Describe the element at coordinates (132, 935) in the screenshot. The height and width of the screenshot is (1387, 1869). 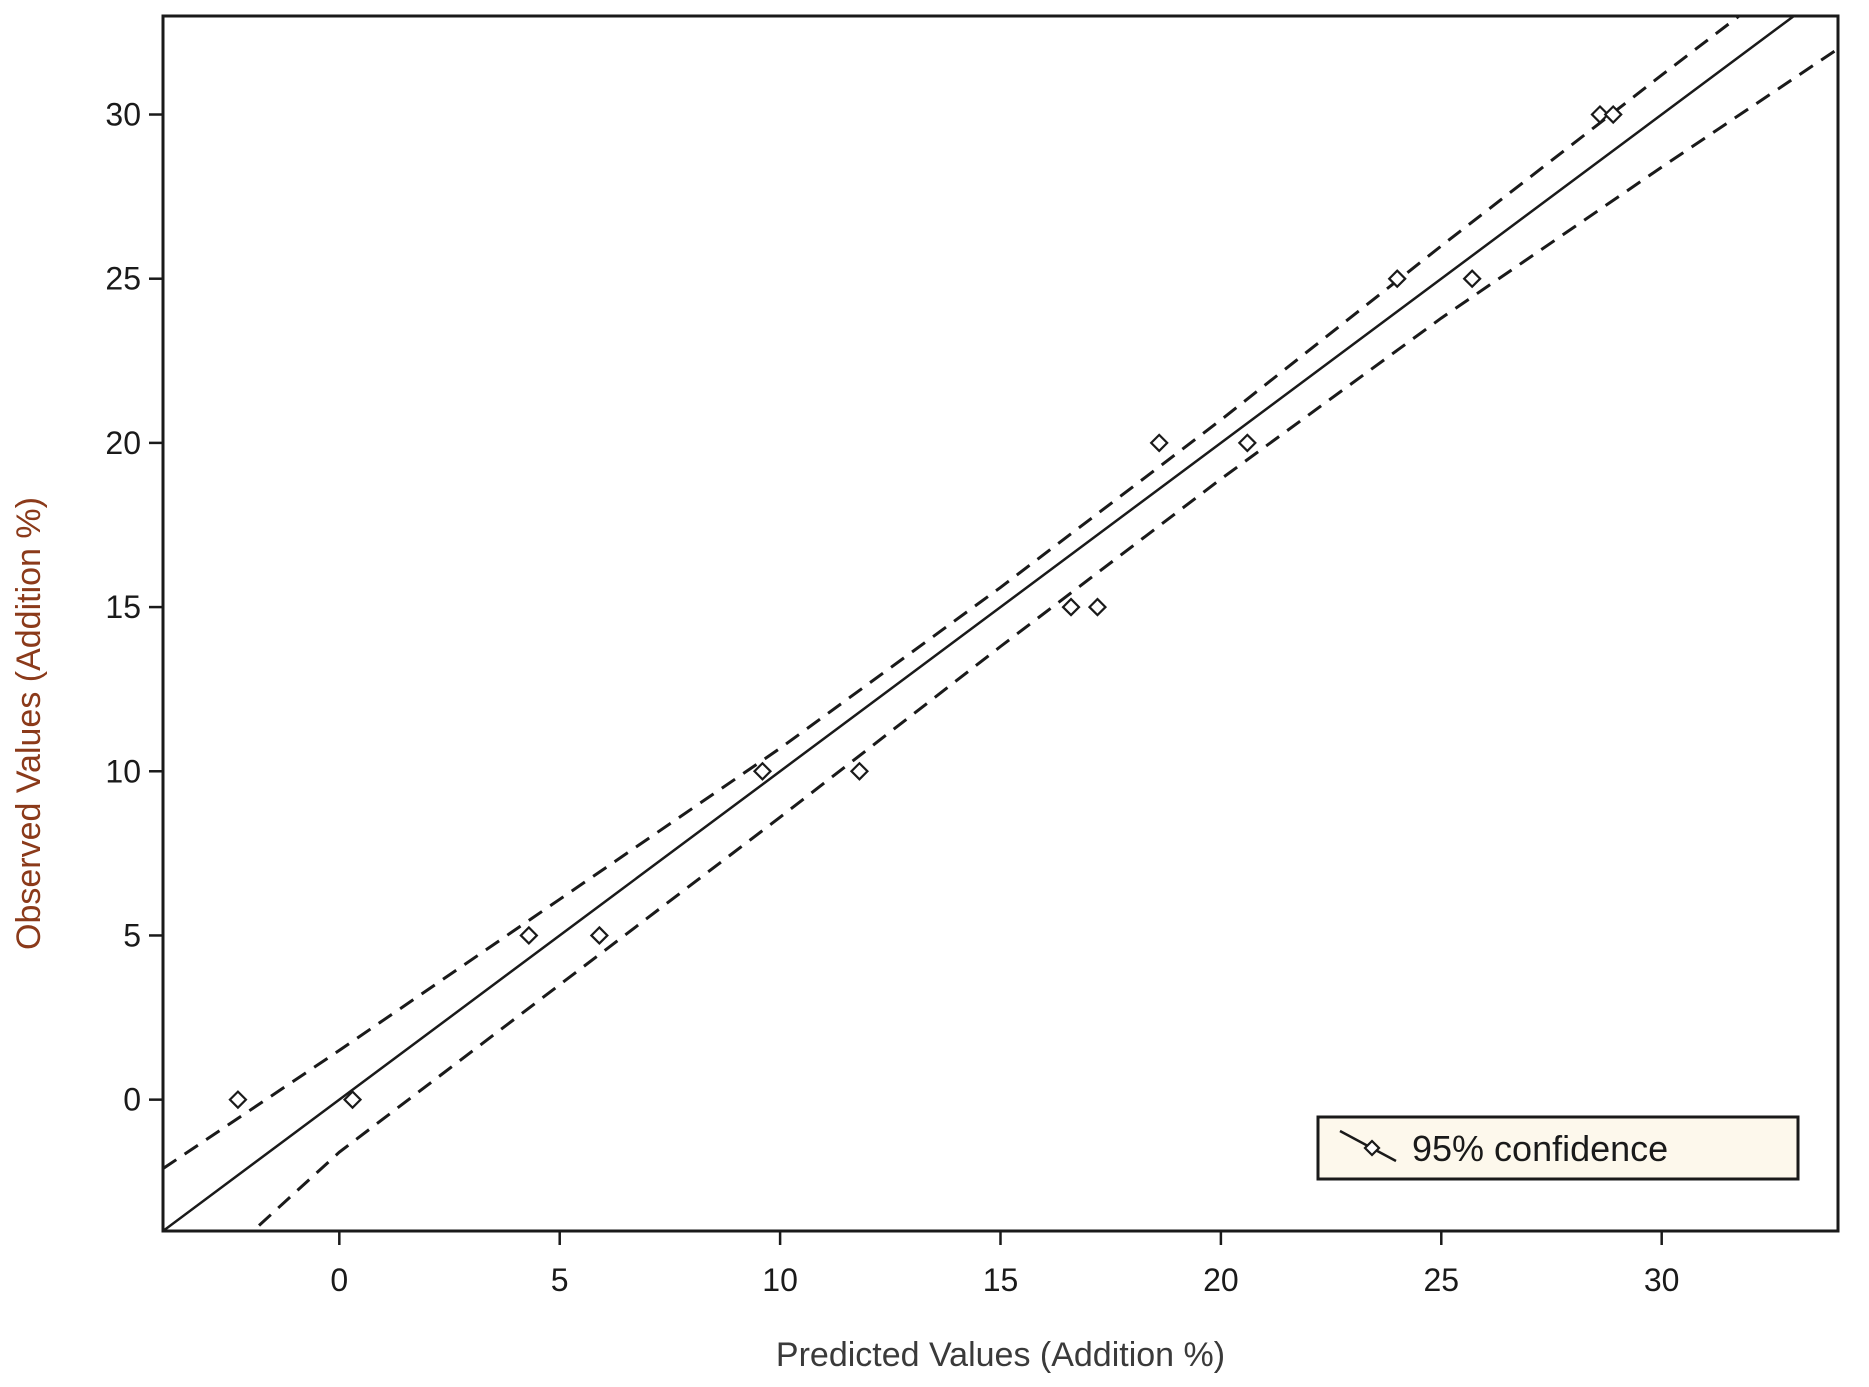
I see `y-tick-label: 5` at that location.